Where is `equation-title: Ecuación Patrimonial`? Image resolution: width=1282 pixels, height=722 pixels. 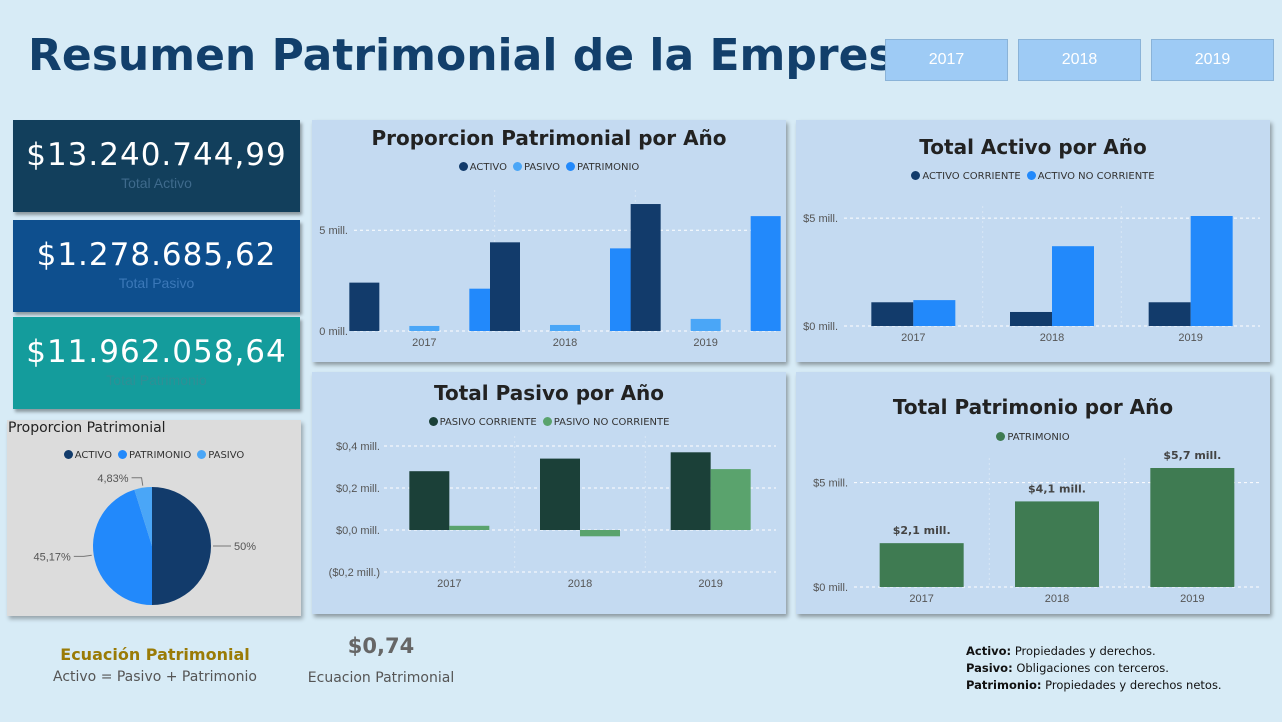
equation-title: Ecuación Patrimonial is located at coordinates (155, 654).